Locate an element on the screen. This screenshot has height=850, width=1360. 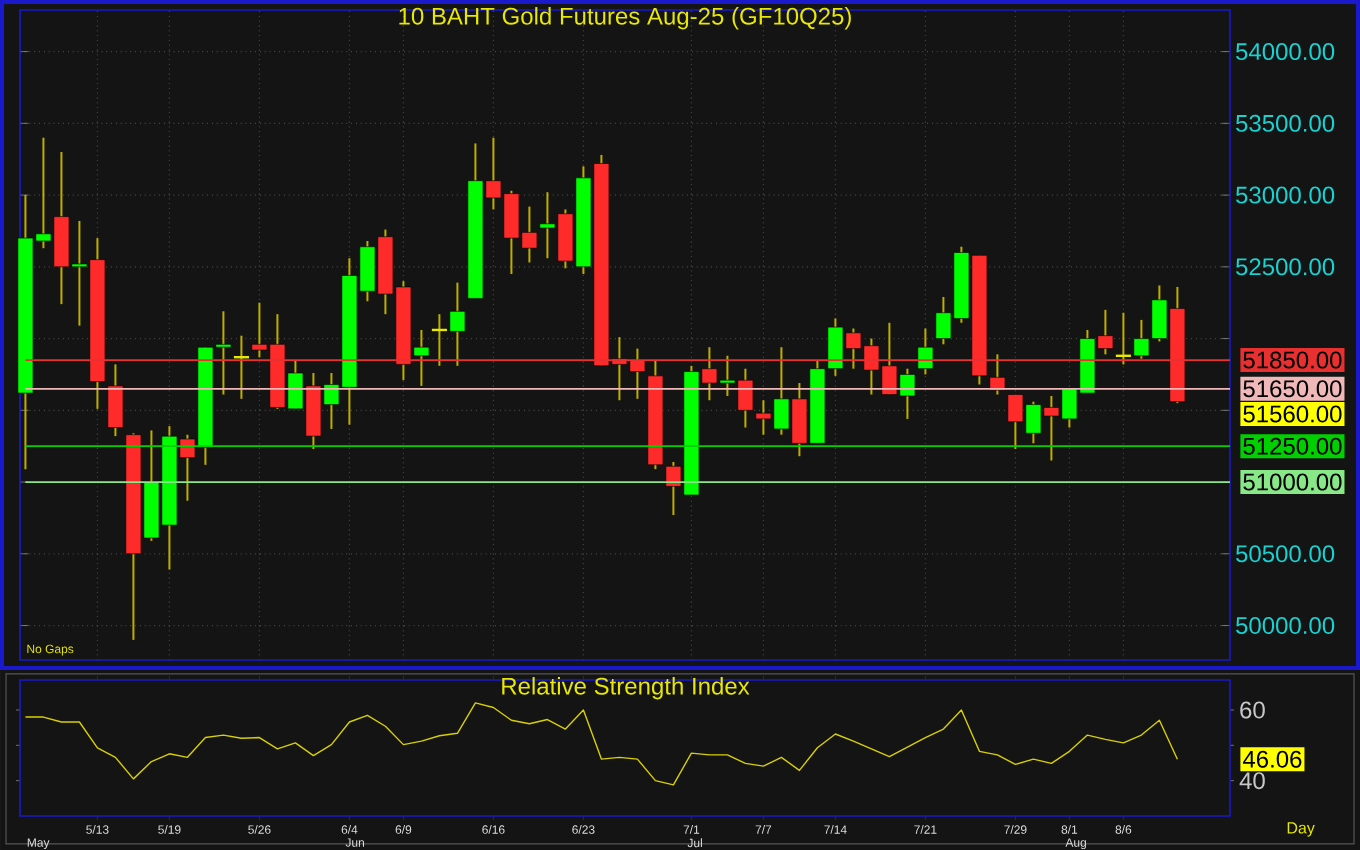
ref-line-label: 51250.00 is located at coordinates (1292, 446).